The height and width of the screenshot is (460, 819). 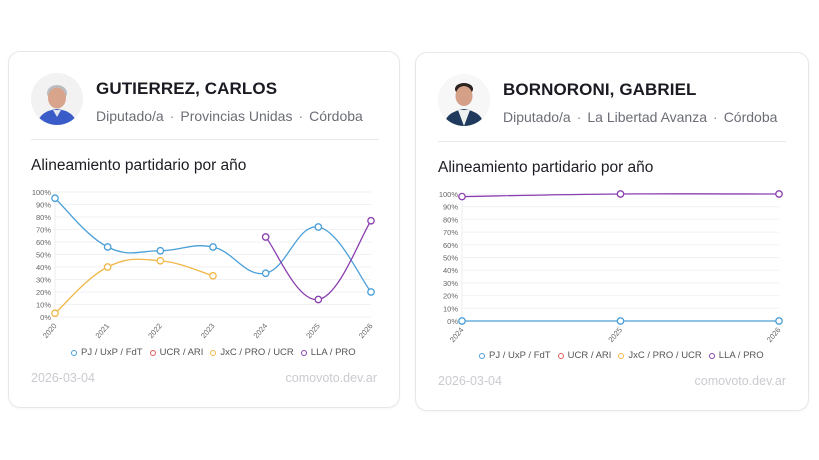 What do you see at coordinates (647, 117) in the screenshot?
I see `party-label: La Libertad Avanza` at bounding box center [647, 117].